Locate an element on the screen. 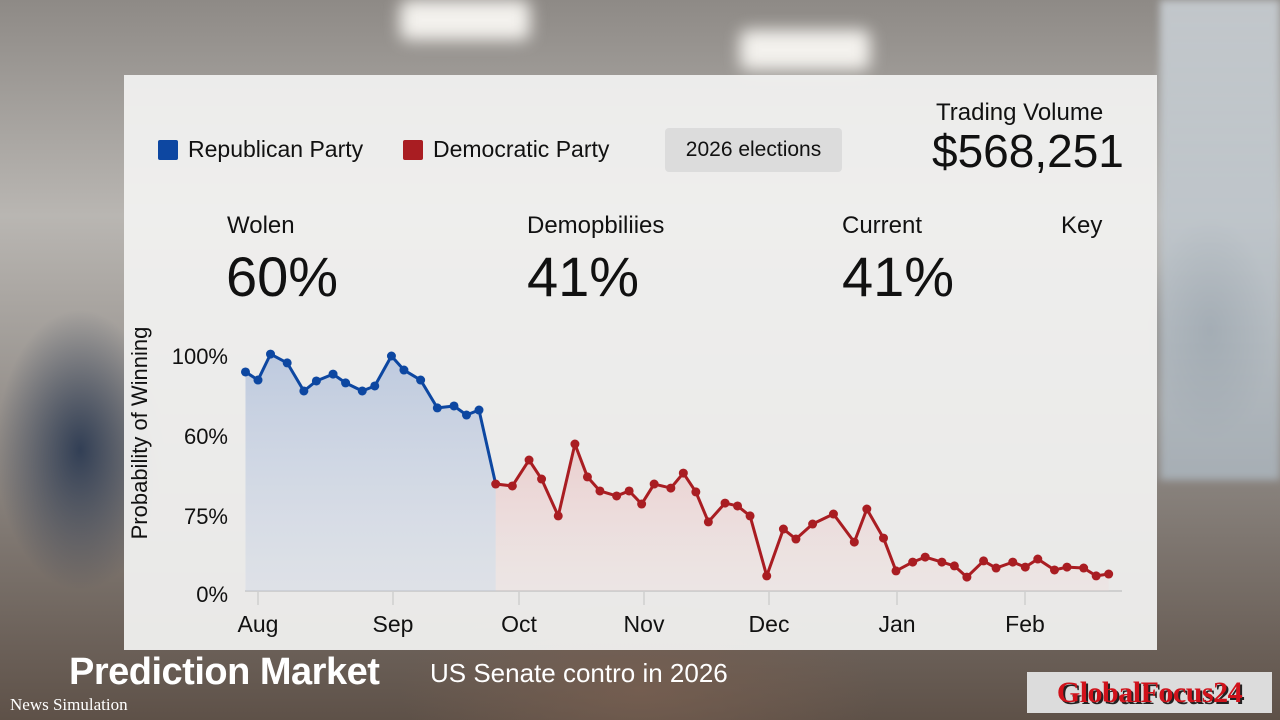 Image resolution: width=1280 pixels, height=720 pixels. caption-subtitle: US Senate contro in 2026 is located at coordinates (579, 673).